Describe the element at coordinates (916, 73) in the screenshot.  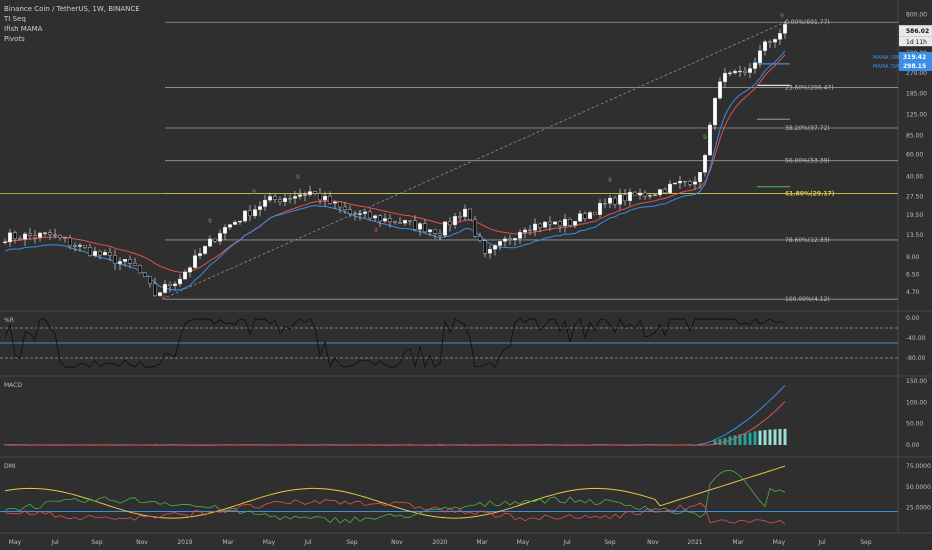
I see `price-tick-3: 270.00` at that location.